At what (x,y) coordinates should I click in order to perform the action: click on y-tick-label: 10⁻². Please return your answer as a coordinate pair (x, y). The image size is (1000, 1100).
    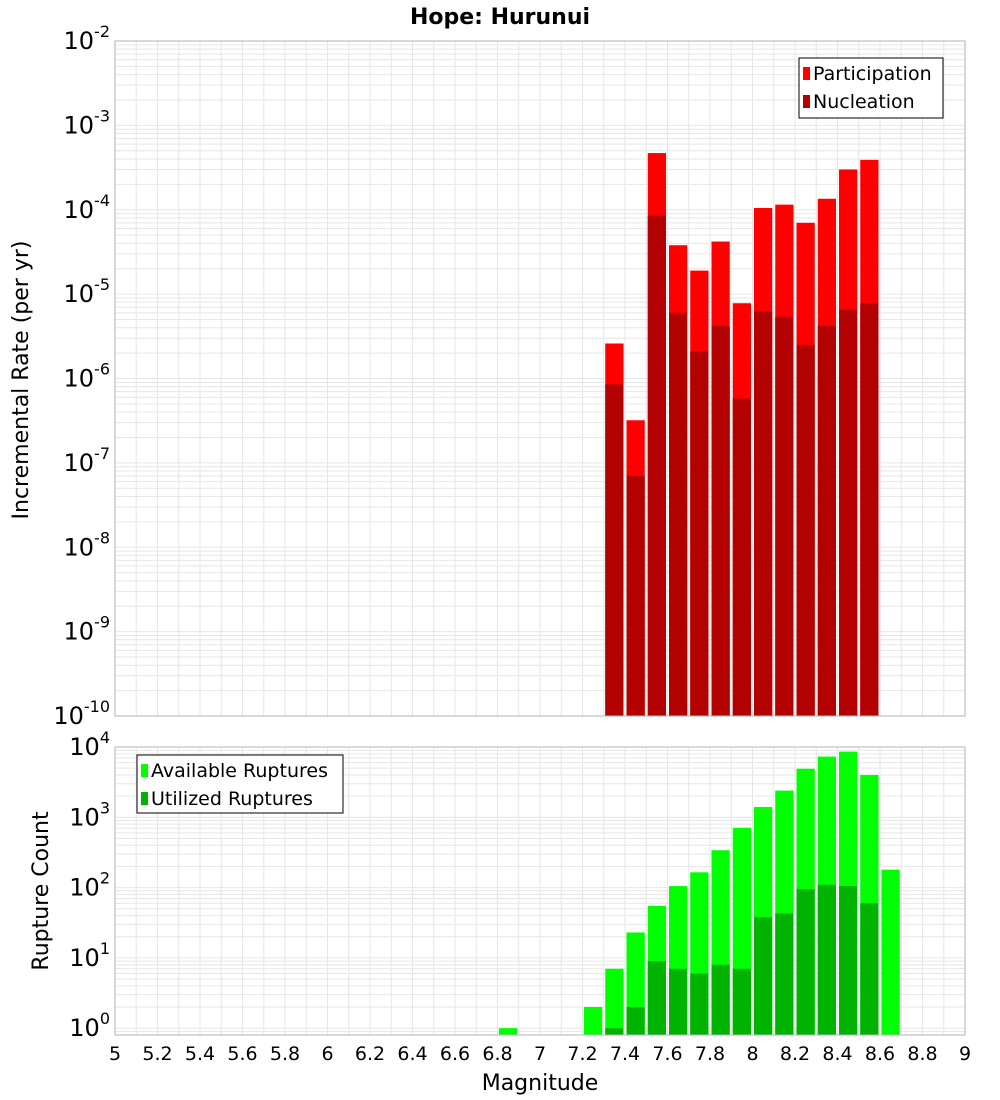
    Looking at the image, I should click on (87, 38).